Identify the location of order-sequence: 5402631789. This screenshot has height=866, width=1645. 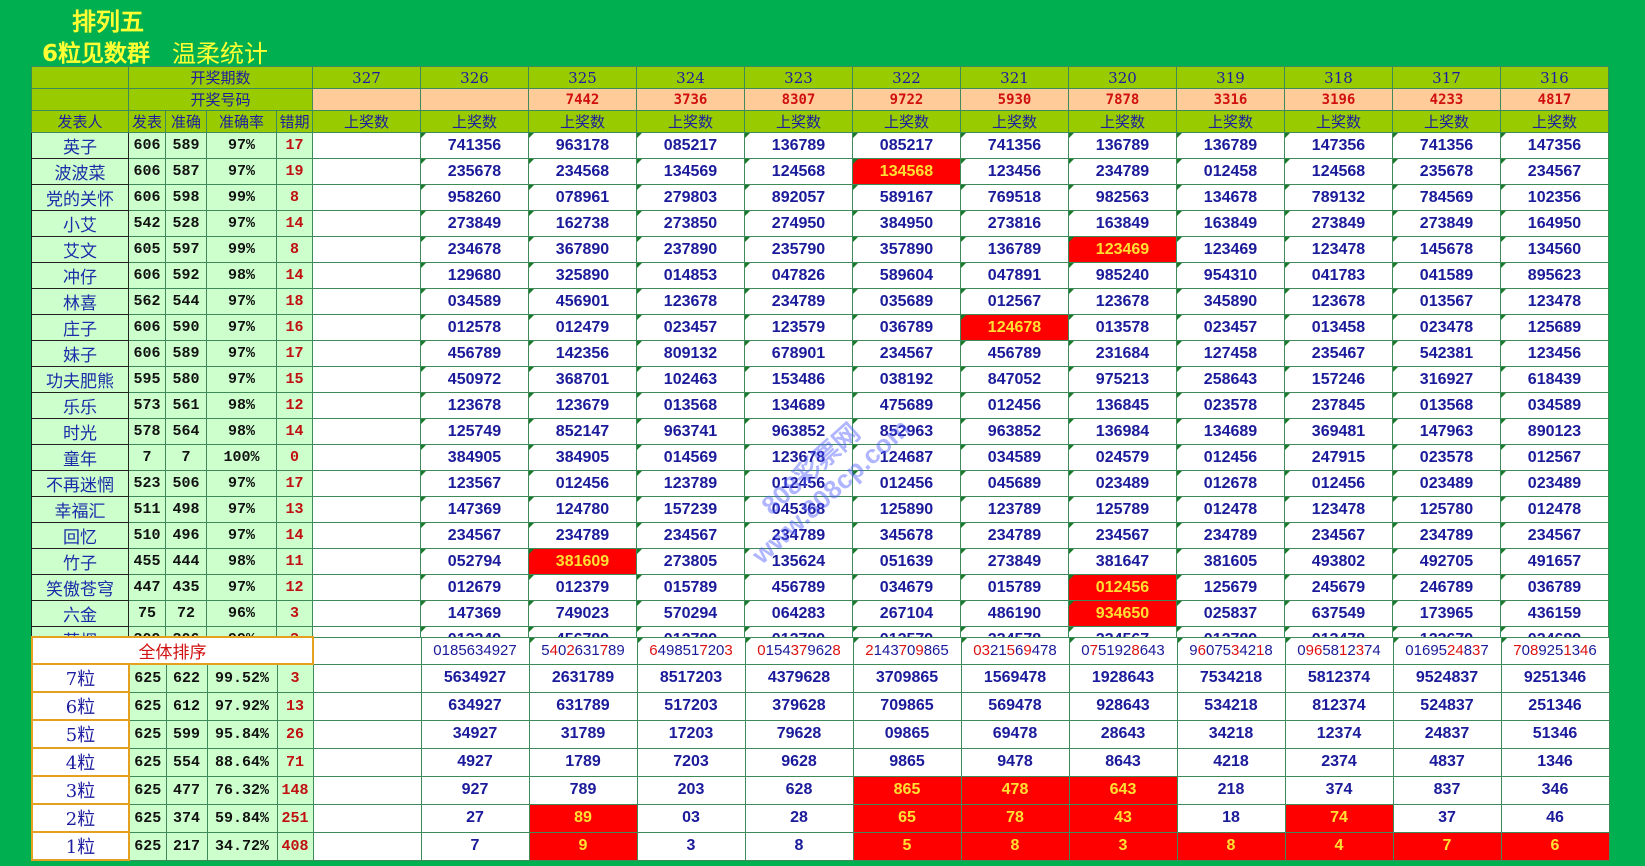
(583, 650).